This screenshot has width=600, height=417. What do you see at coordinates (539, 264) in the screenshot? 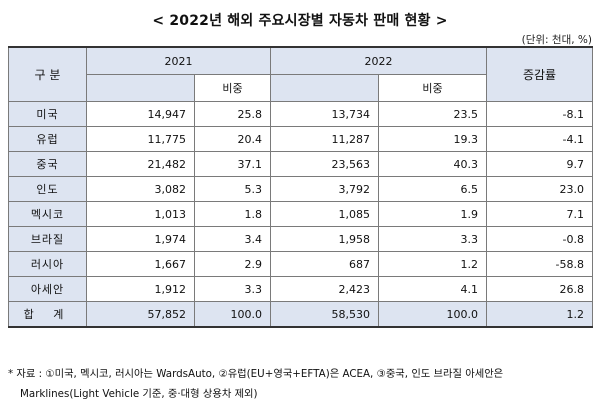
I see `row-change: -58.8` at bounding box center [539, 264].